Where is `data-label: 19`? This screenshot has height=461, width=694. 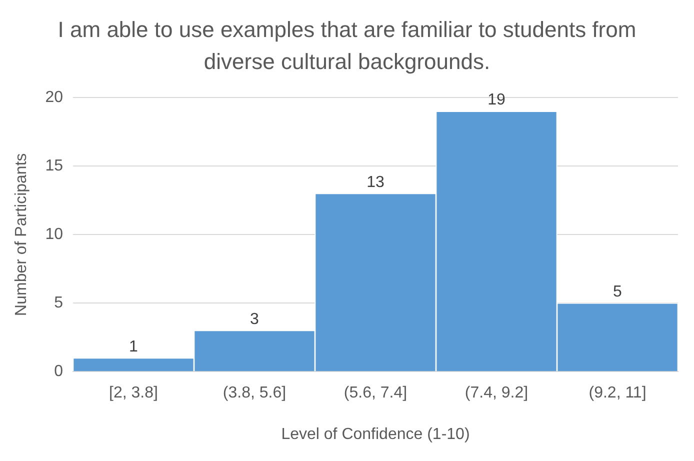 data-label: 19 is located at coordinates (497, 100).